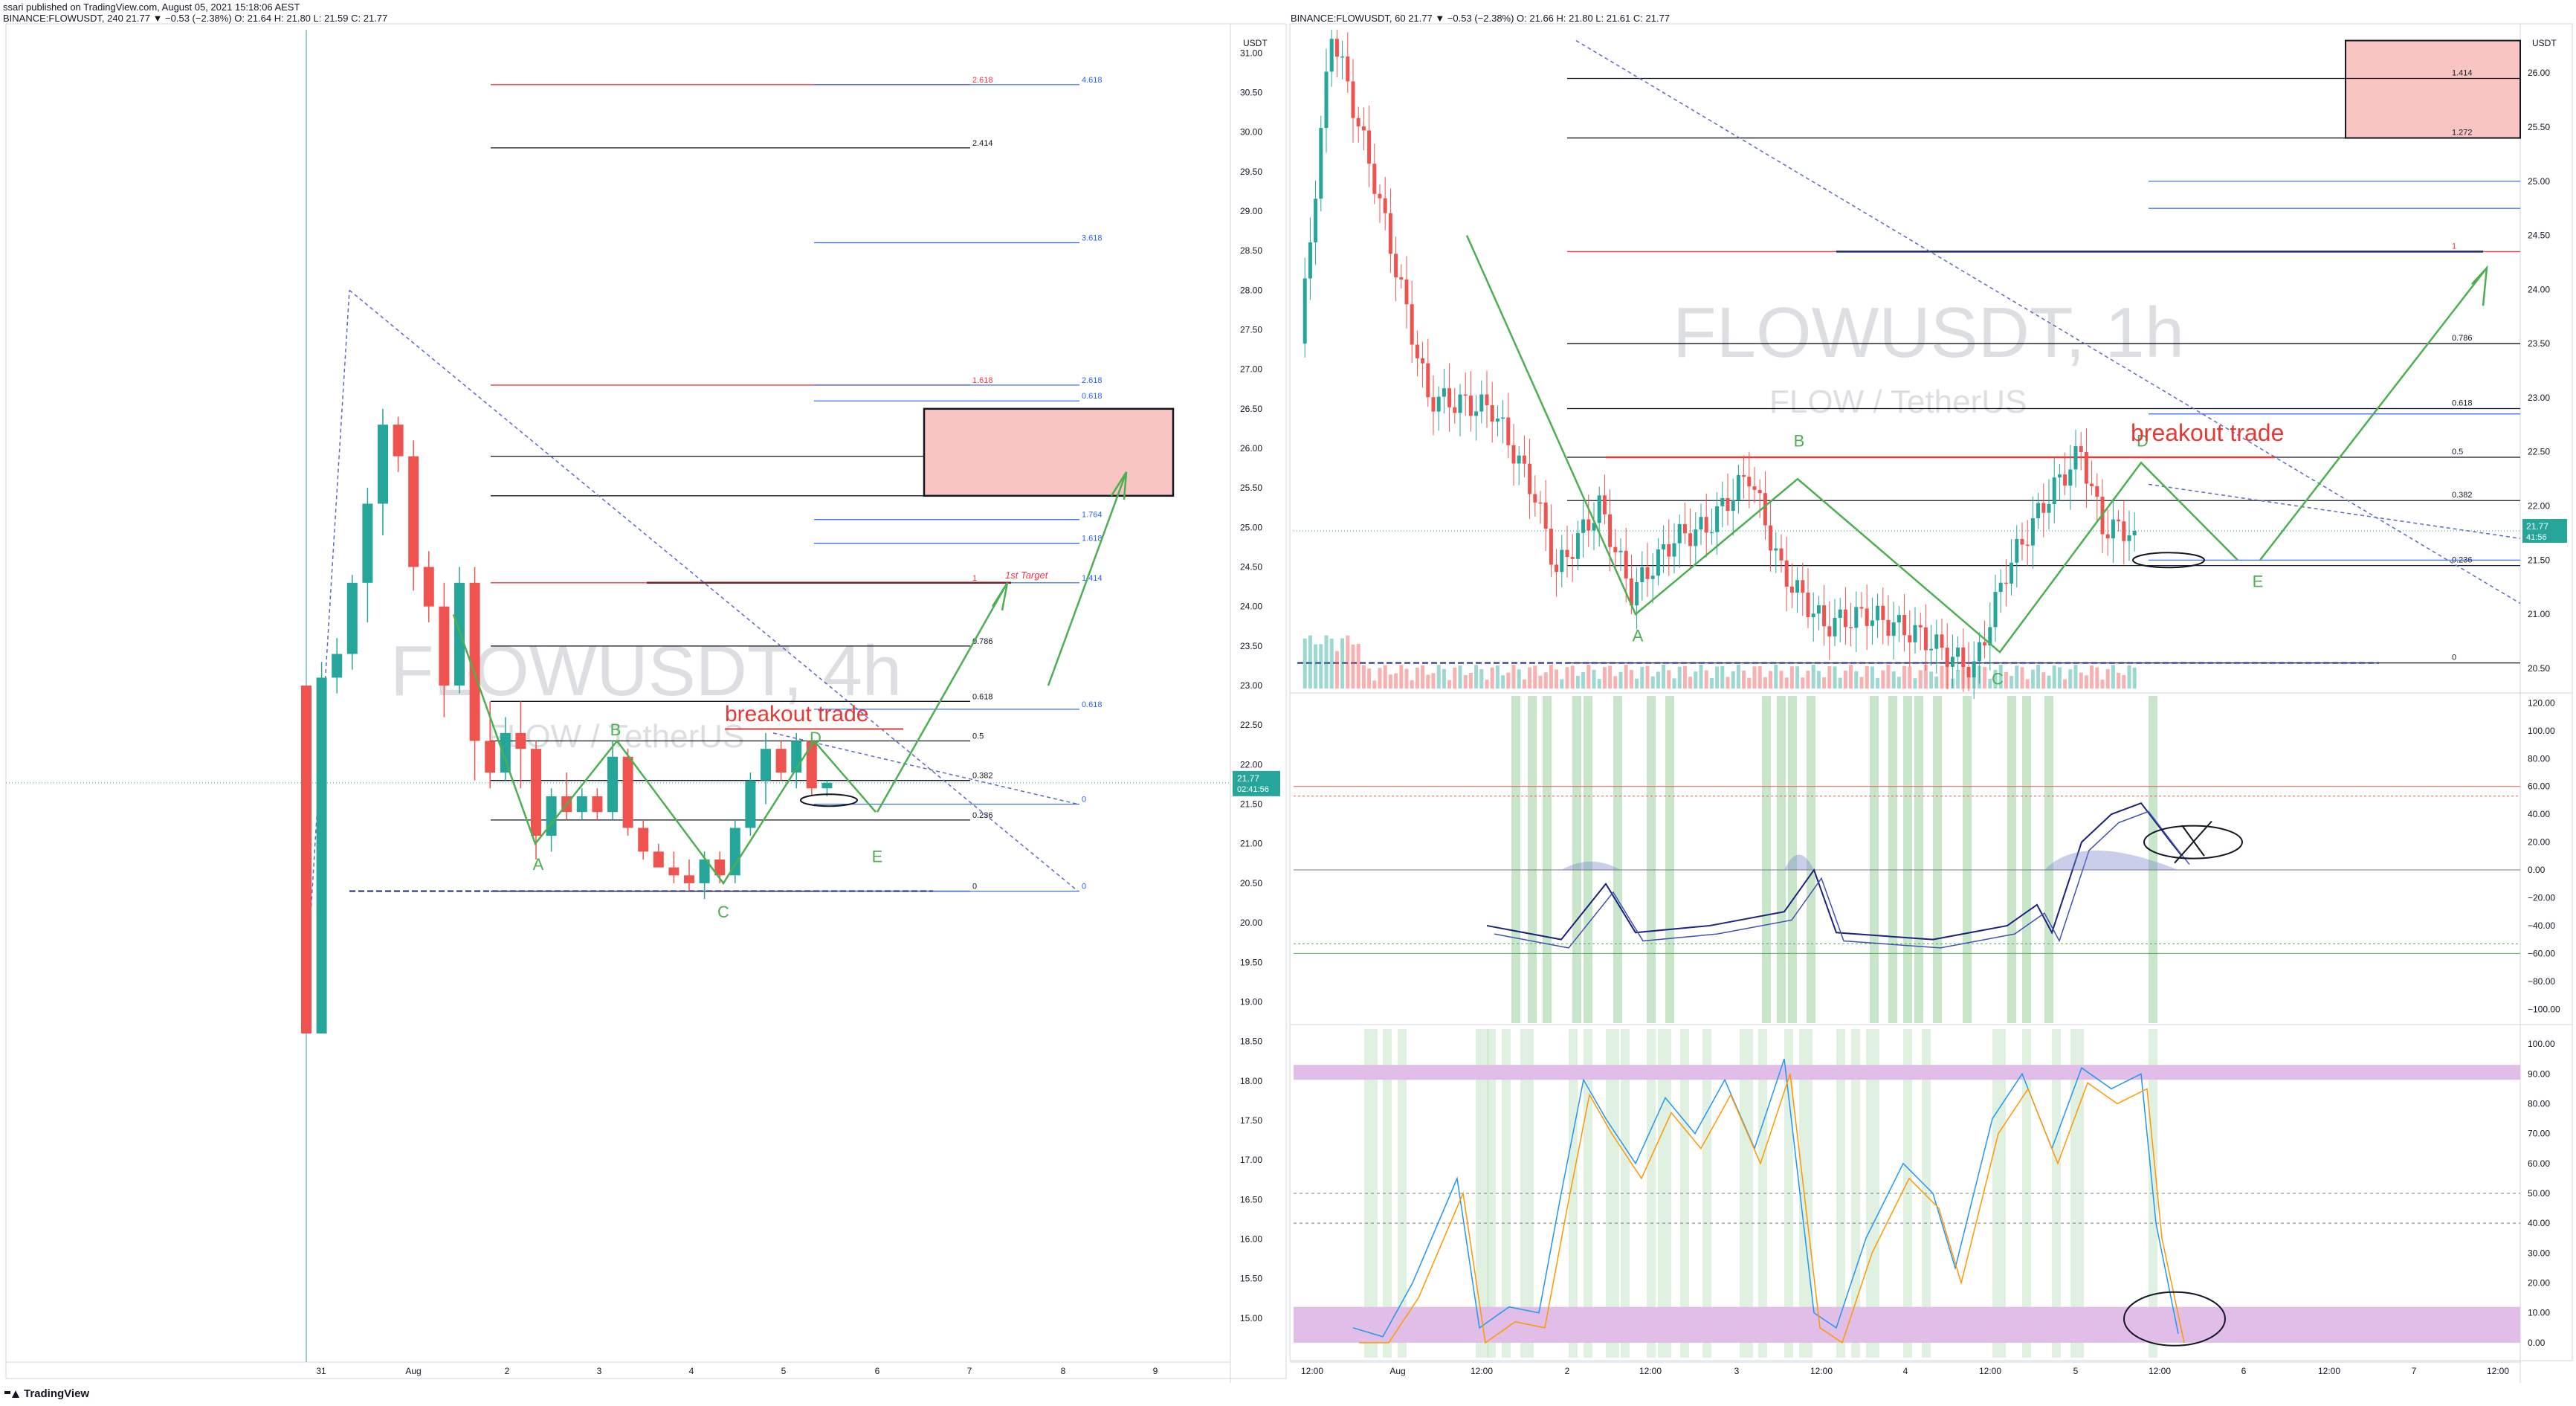 This screenshot has width=2576, height=1406. Describe the element at coordinates (2433, 89) in the screenshot. I see `right-target-box` at that location.